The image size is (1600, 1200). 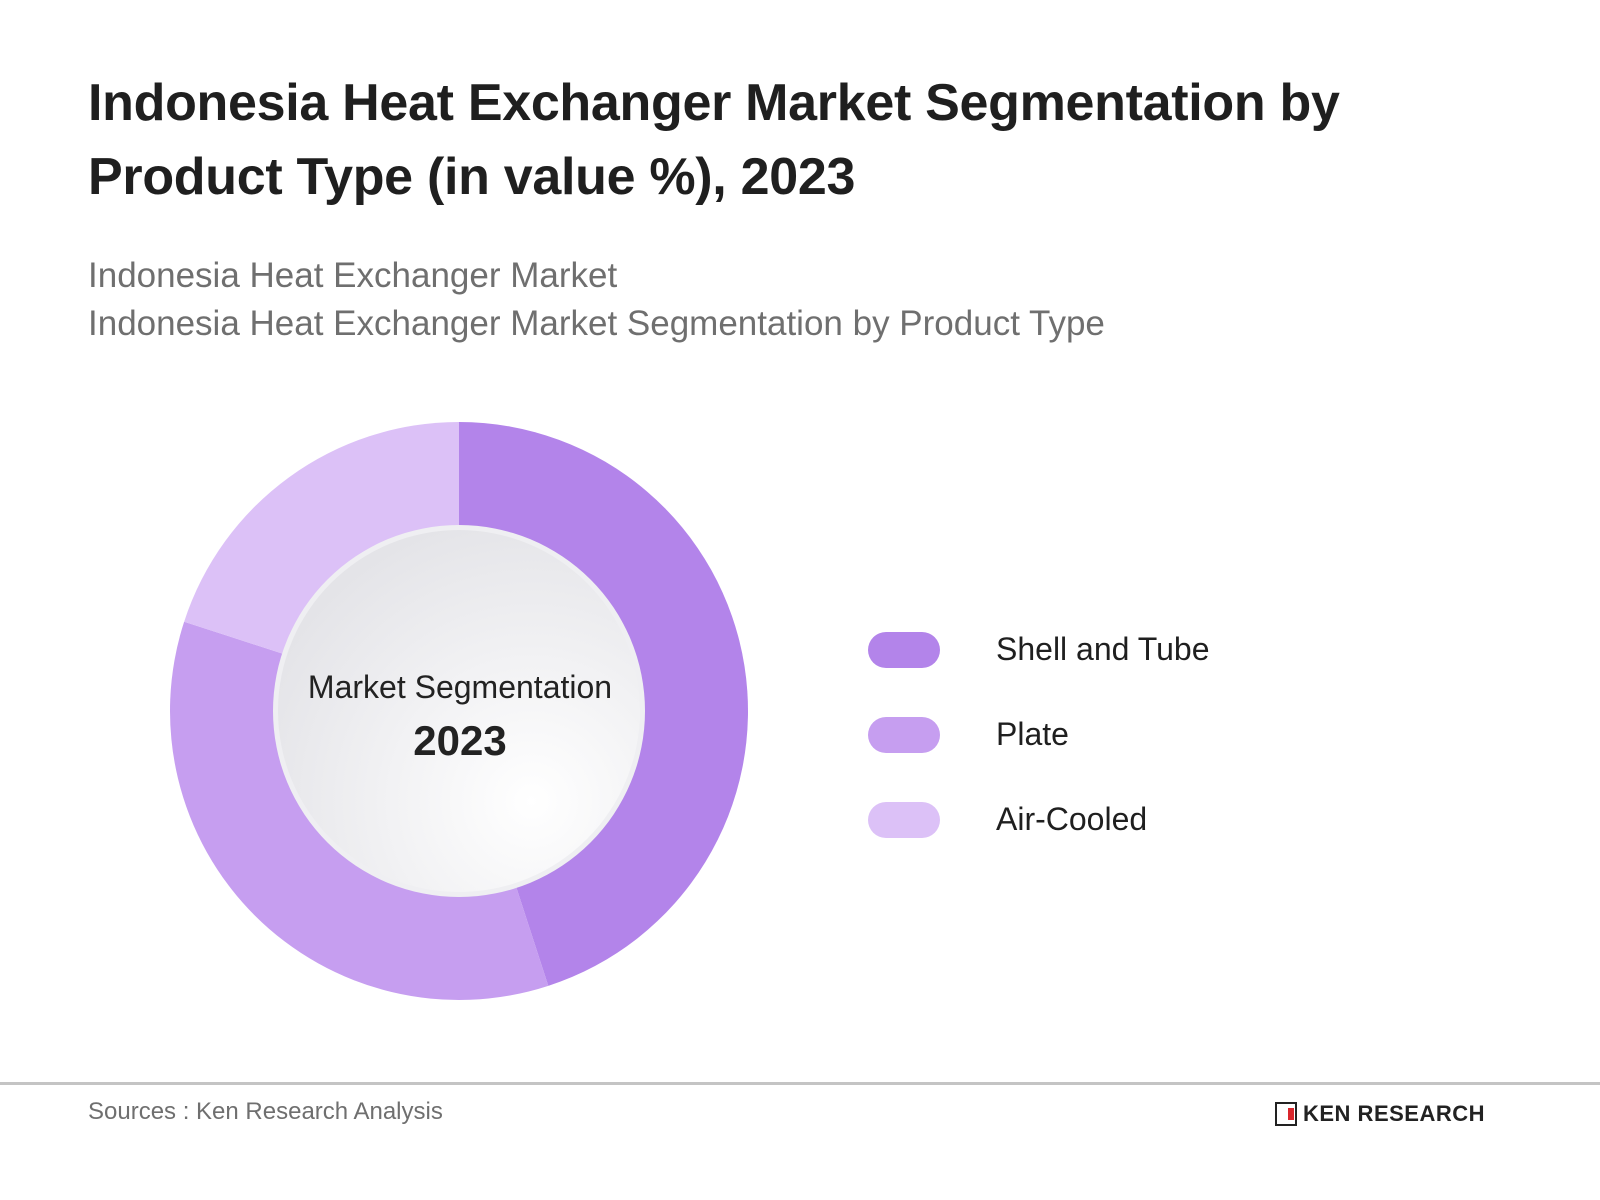 I want to click on center-label: Market Segmentation 2023, so click(x=460, y=718).